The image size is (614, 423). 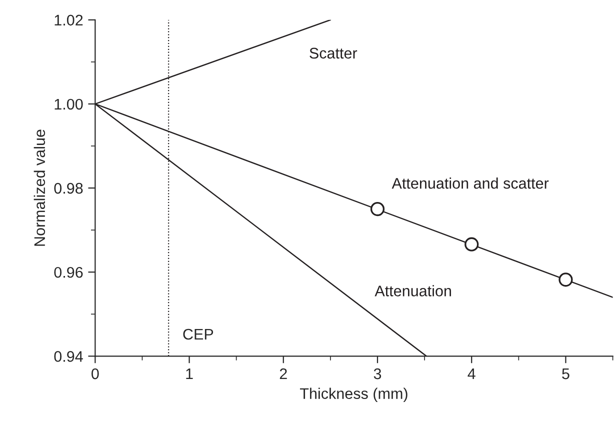 What do you see at coordinates (412, 290) in the screenshot?
I see `series-label: Attenuation` at bounding box center [412, 290].